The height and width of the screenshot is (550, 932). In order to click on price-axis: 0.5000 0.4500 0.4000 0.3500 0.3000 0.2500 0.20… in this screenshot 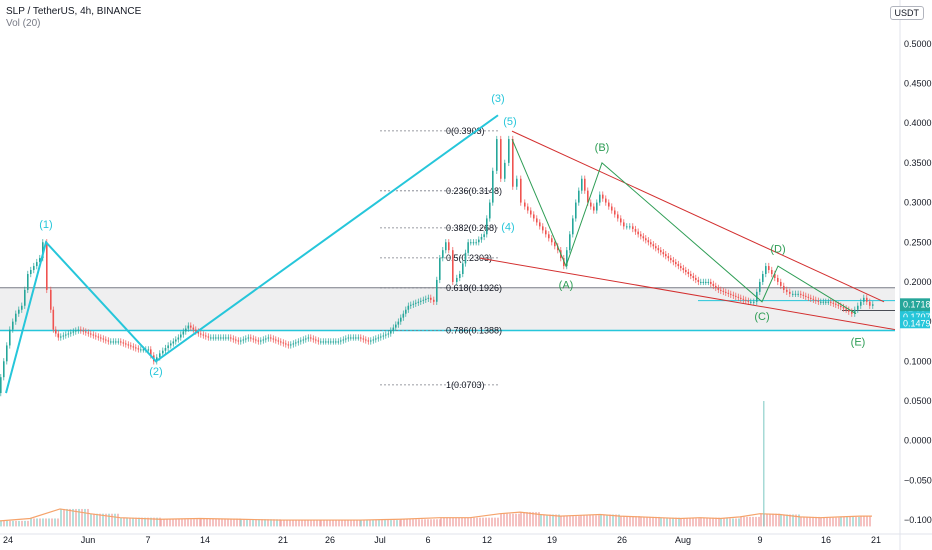, I will do `click(915, 275)`.